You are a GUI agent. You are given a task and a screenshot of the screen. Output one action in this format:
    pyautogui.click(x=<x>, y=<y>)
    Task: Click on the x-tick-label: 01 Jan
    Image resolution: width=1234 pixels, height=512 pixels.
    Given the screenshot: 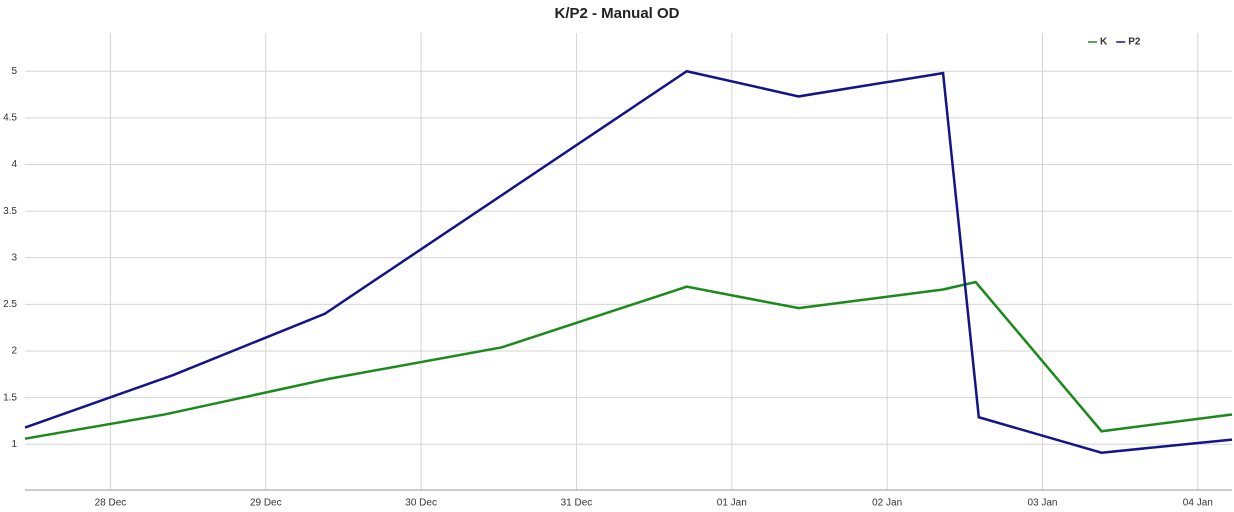 What is the action you would take?
    pyautogui.click(x=732, y=503)
    